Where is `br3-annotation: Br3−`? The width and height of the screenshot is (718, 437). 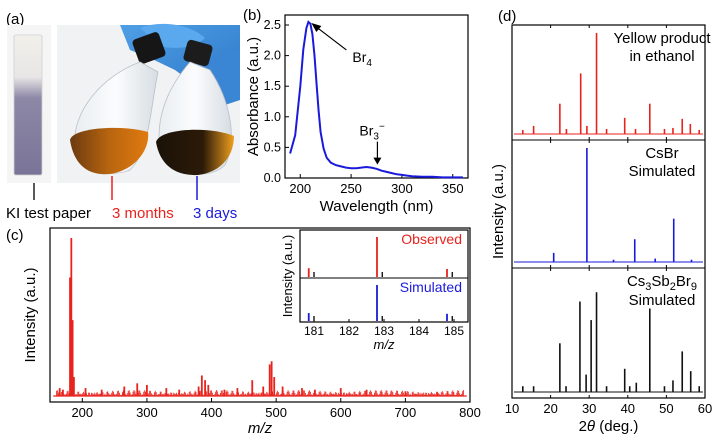
br3-annotation: Br3− is located at coordinates (372, 132).